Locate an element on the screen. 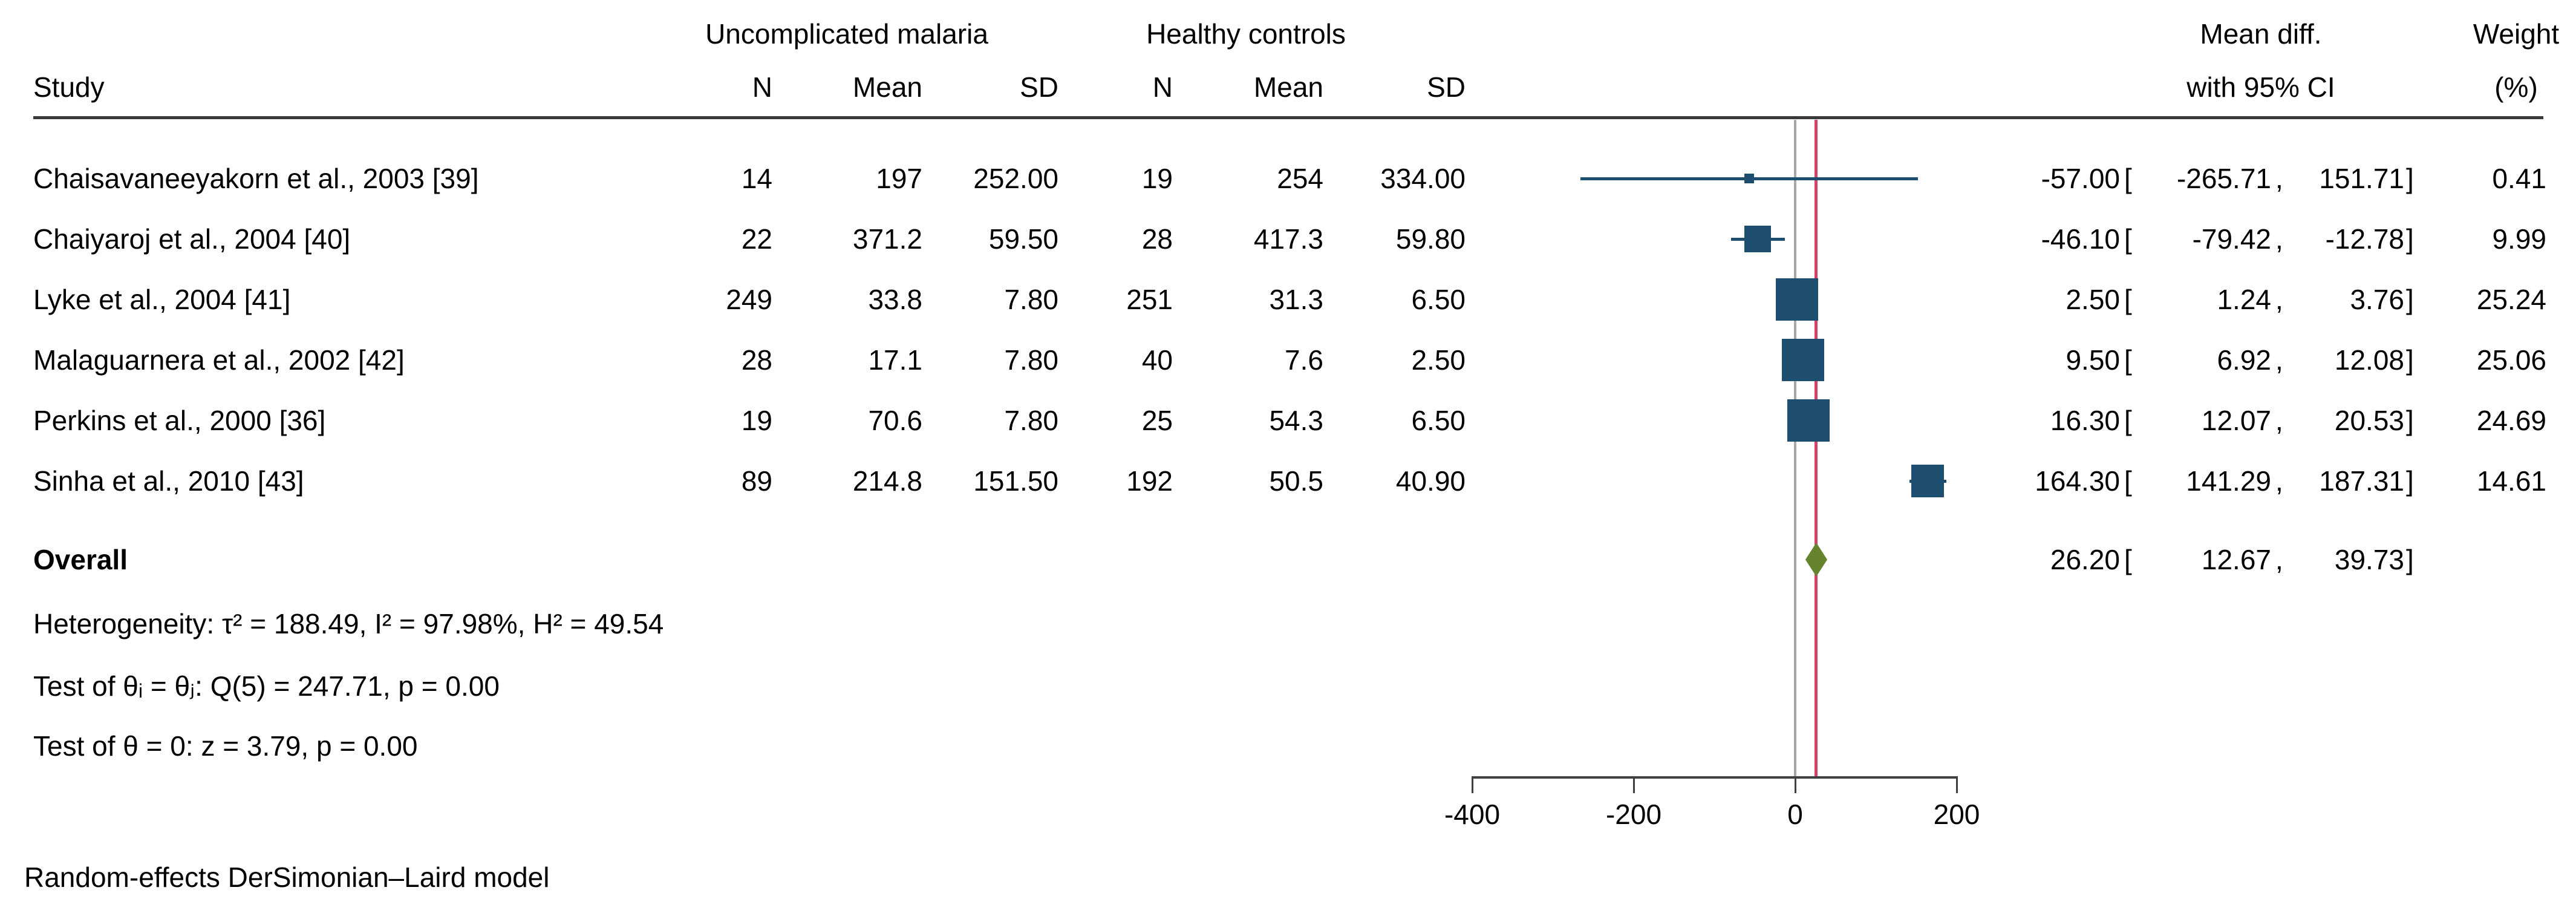 The width and height of the screenshot is (2576, 919). sd2-value: 59.80 is located at coordinates (1430, 239).